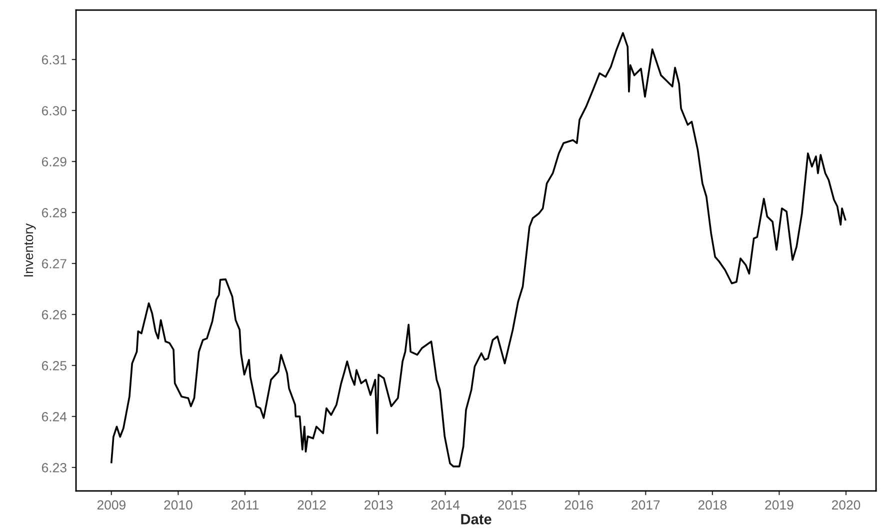 The image size is (884, 529). Describe the element at coordinates (512, 505) in the screenshot. I see `x-tick-label: 2015` at that location.